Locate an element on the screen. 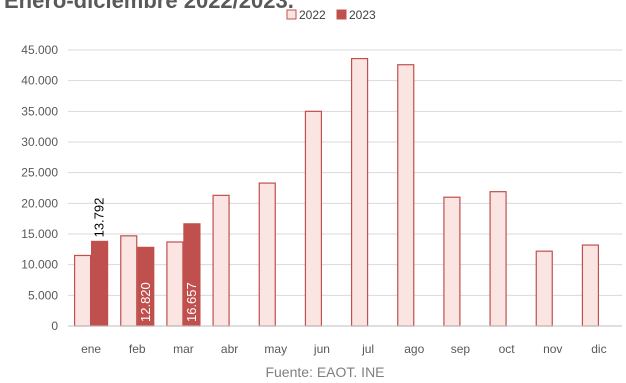 The height and width of the screenshot is (383, 626). y-tick-label: 0 is located at coordinates (54, 326).